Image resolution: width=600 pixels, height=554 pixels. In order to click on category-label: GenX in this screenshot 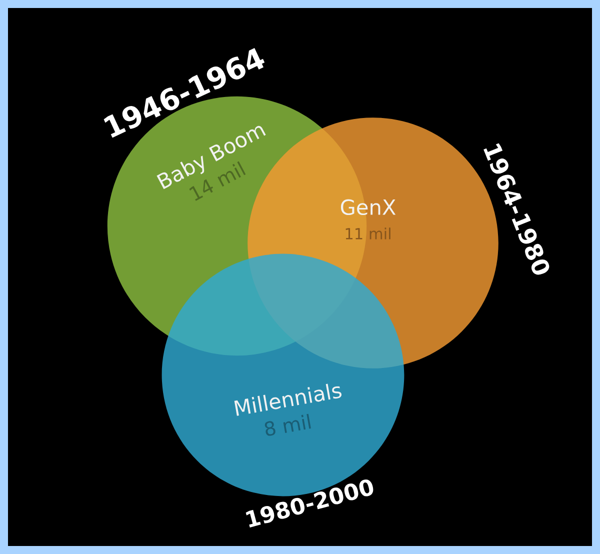, I will do `click(368, 207)`.